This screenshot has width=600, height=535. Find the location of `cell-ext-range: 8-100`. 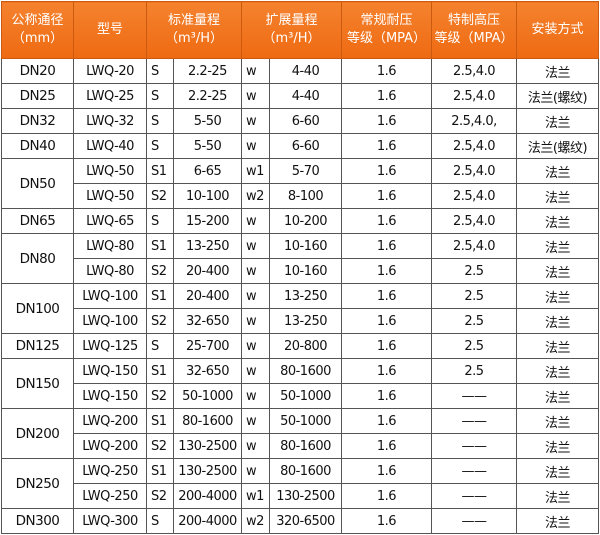

cell-ext-range: 8-100 is located at coordinates (305, 196).